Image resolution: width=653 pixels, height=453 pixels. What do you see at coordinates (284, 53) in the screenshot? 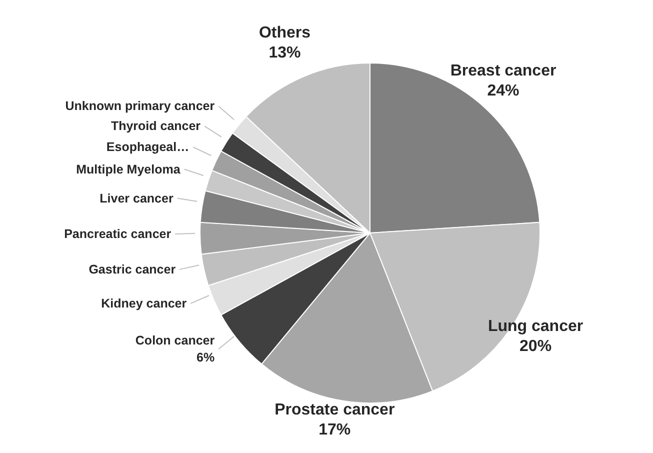
I see `data-label: 13%` at bounding box center [284, 53].